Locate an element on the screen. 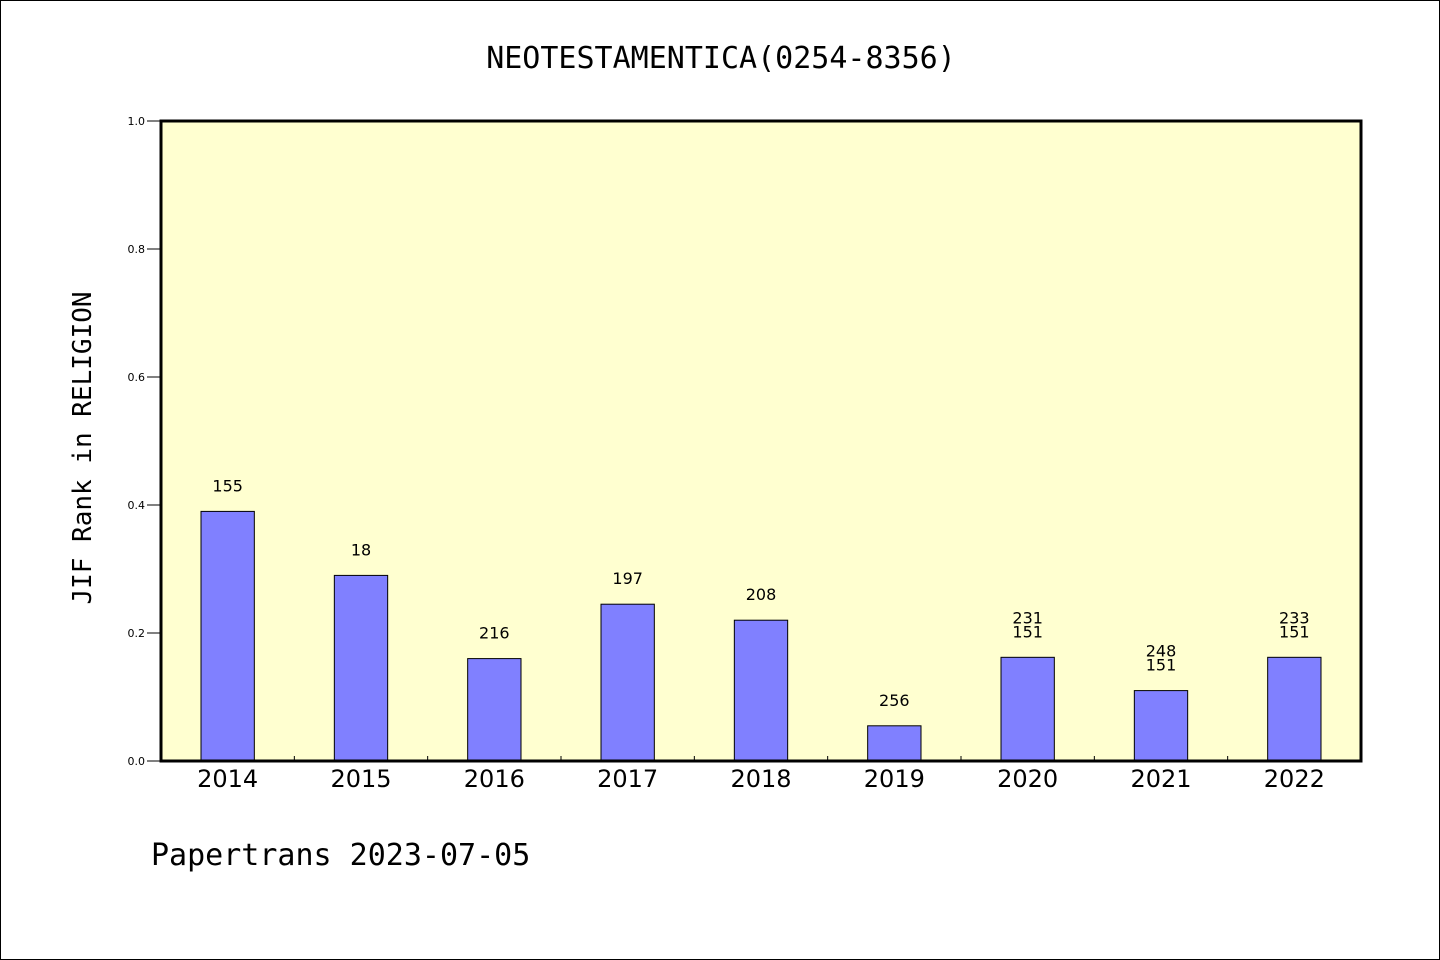 The width and height of the screenshot is (1440, 960). x-tick-label-2020: 2020 is located at coordinates (1027, 779).